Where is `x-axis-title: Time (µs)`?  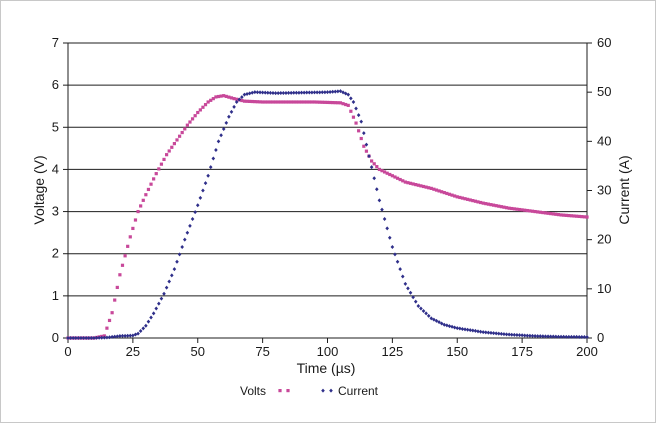
x-axis-title: Time (µs) is located at coordinates (326, 368).